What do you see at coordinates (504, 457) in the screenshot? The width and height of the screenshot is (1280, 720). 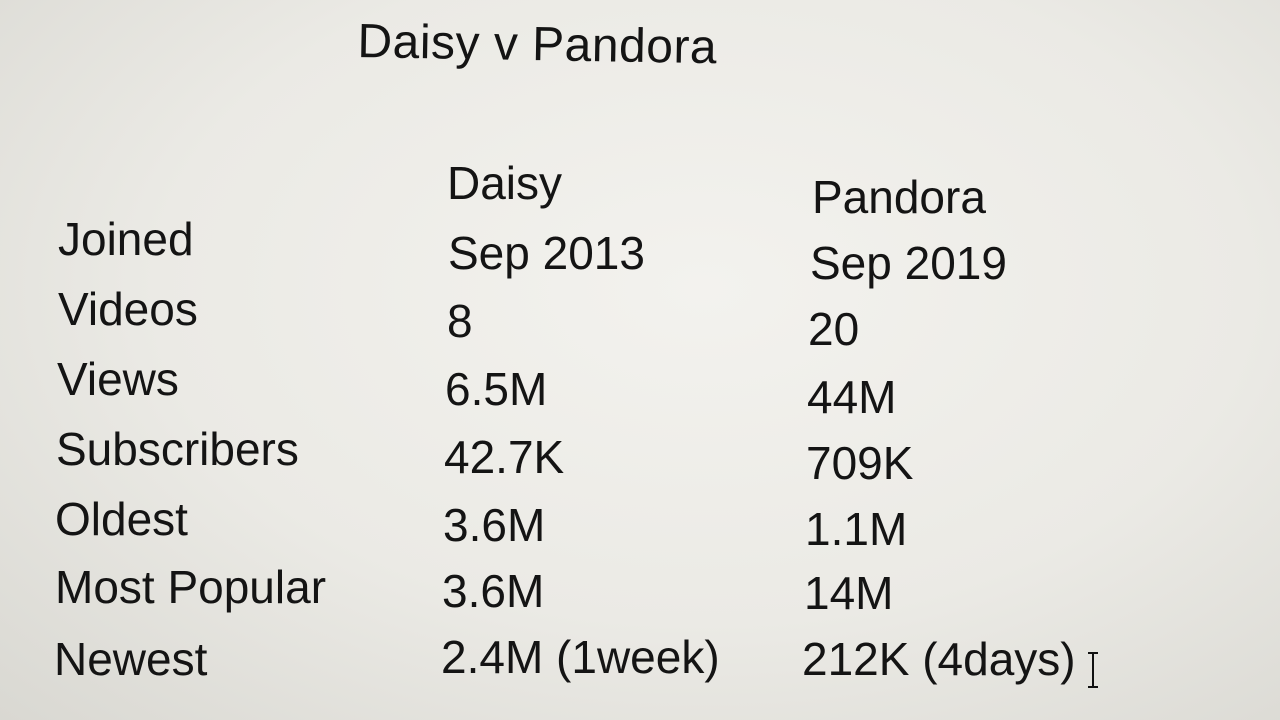 I see `cell-daisy-subscribers: 42.7K` at bounding box center [504, 457].